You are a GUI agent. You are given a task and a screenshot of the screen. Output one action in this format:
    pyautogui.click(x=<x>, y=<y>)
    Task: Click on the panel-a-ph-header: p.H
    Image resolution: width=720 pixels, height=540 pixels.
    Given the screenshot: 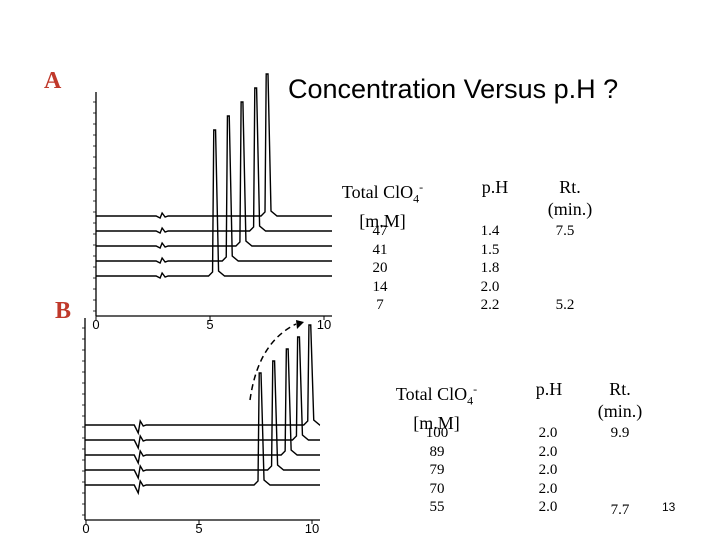 What is the action you would take?
    pyautogui.click(x=495, y=187)
    